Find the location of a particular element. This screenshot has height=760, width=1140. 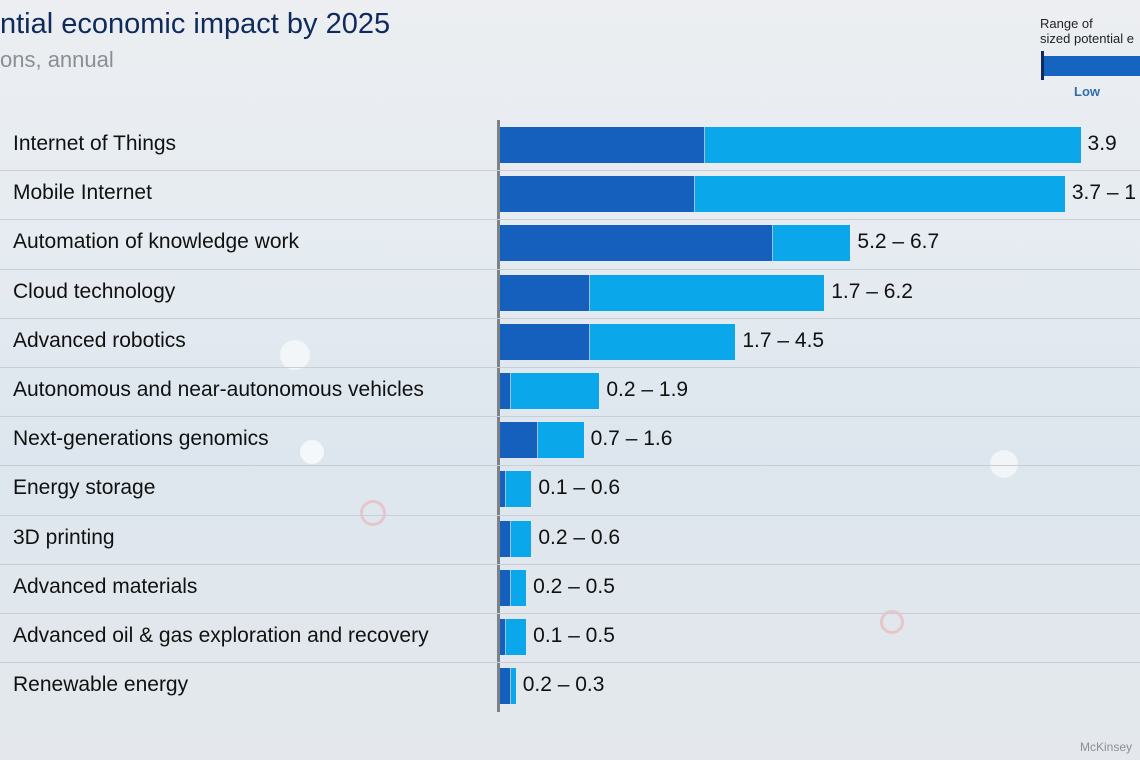

category-label: Advanced materials is located at coordinates (105, 586).